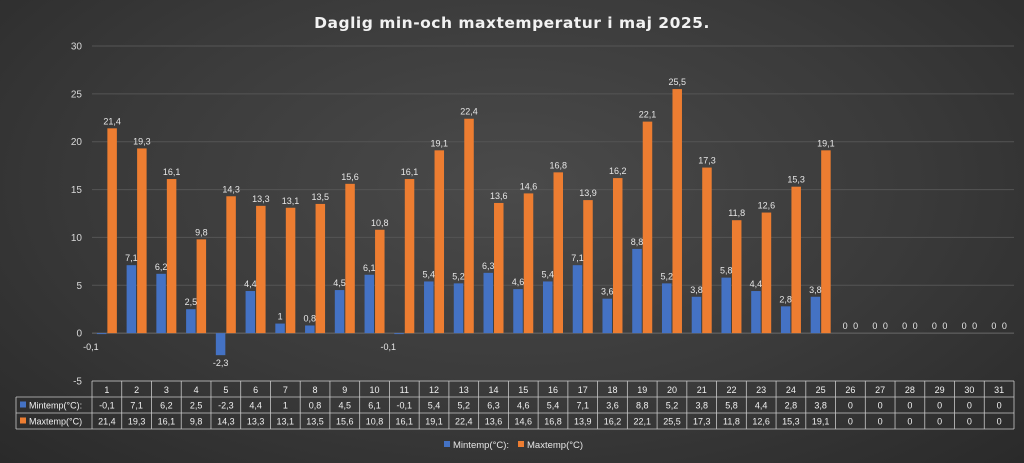 The width and height of the screenshot is (1024, 463). I want to click on data-label: 3,8, so click(696, 290).